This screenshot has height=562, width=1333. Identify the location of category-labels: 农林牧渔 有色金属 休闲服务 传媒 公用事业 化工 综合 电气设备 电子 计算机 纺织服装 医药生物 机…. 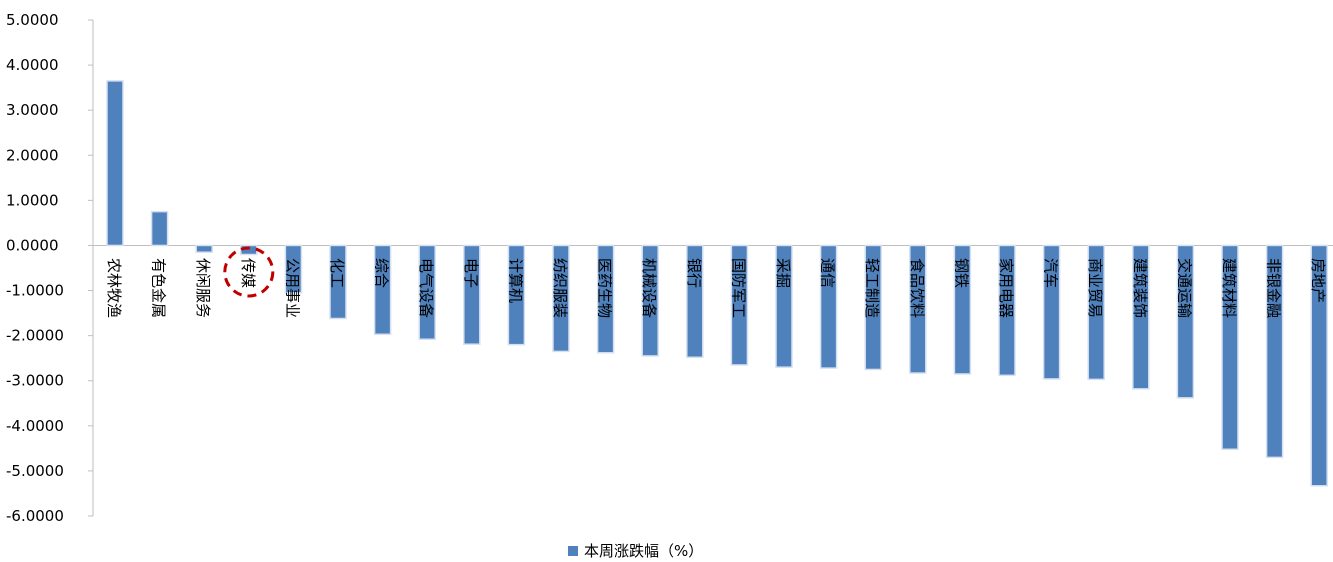
(716, 288).